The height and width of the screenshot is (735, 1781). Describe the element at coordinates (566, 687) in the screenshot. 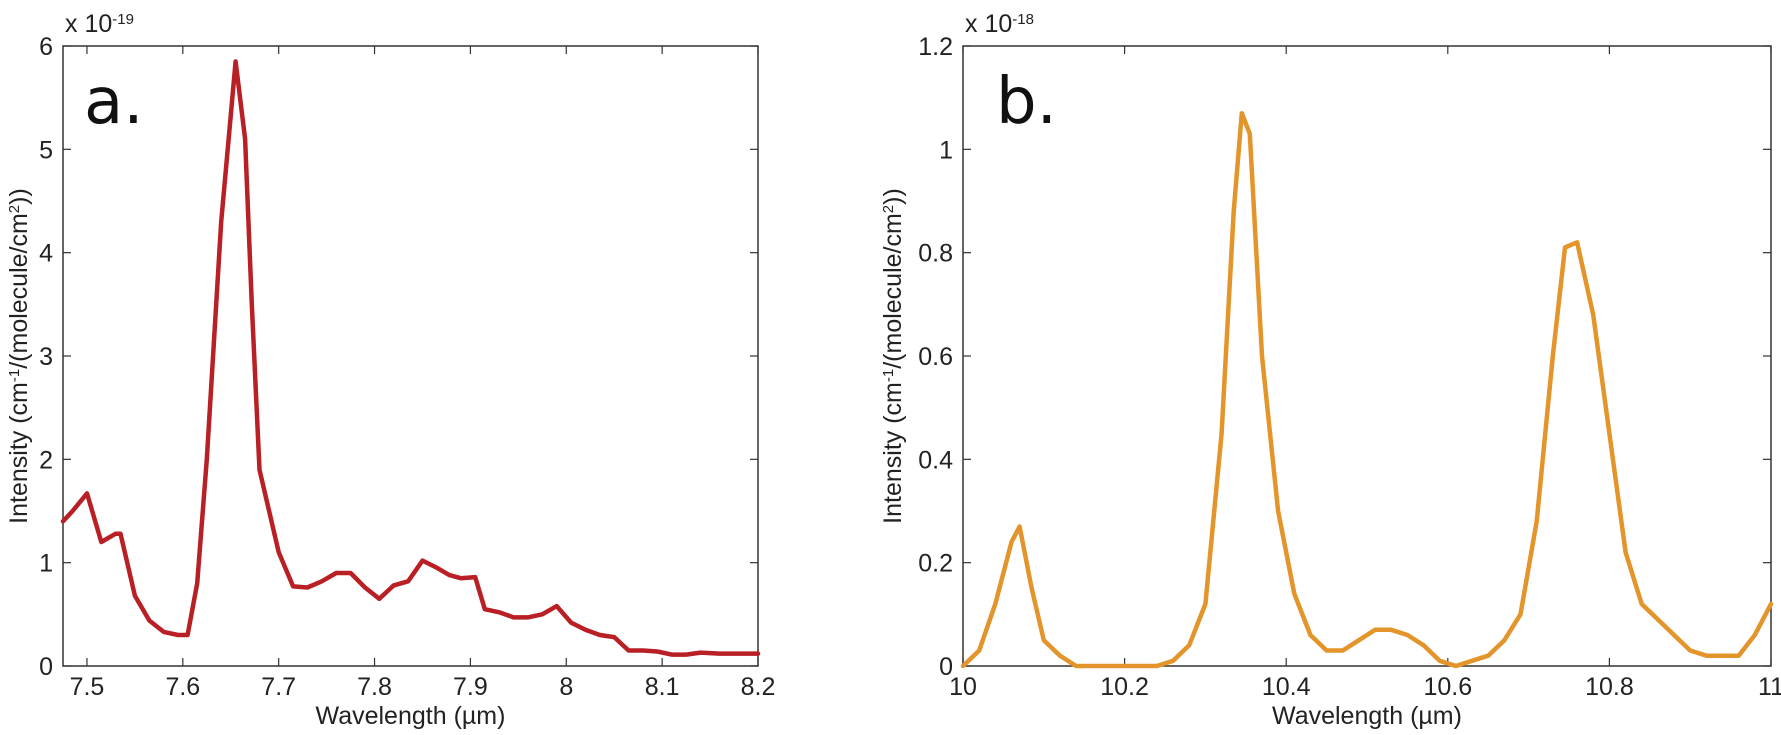

I see `x-tick-label: 8` at that location.